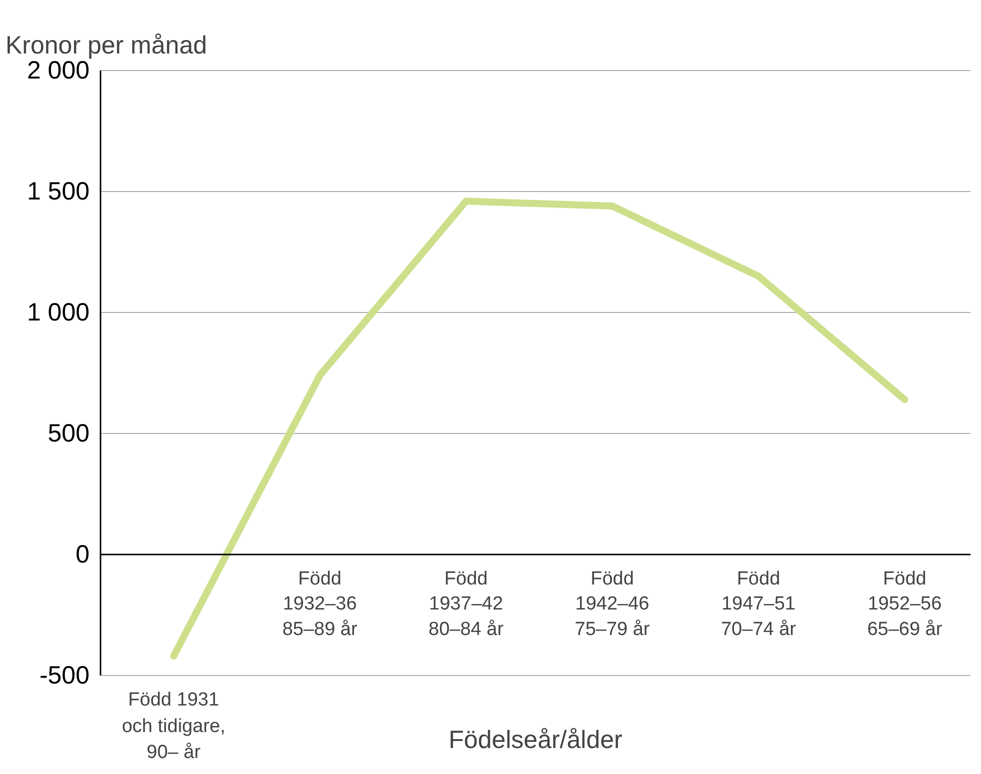  What do you see at coordinates (69, 434) in the screenshot?
I see `y-tick-label: 500` at bounding box center [69, 434].